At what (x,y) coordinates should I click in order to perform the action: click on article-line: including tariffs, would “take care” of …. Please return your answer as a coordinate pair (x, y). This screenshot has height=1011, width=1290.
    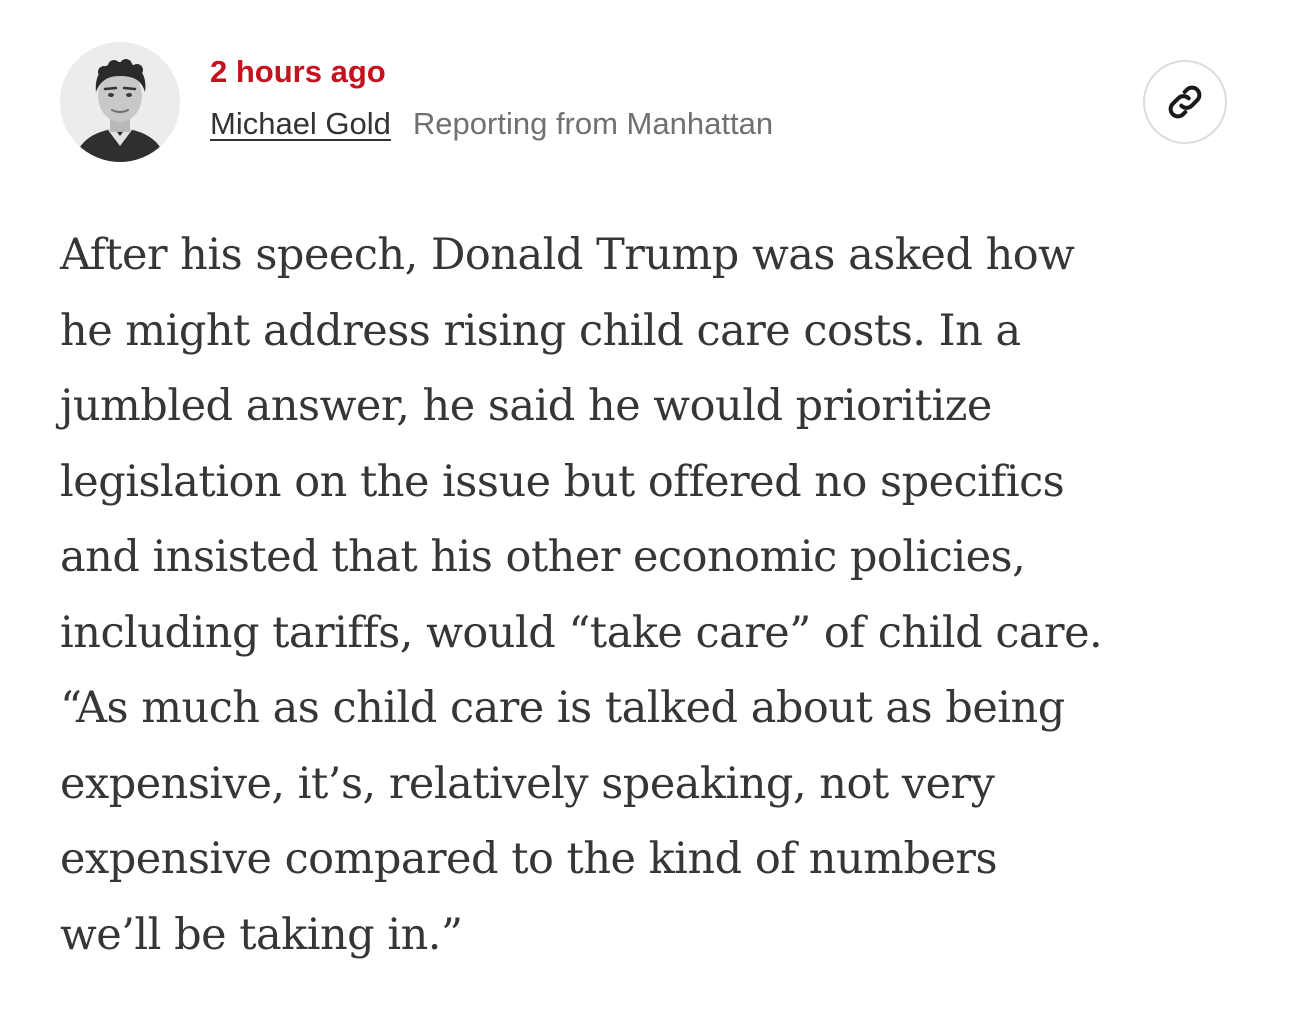
    Looking at the image, I should click on (581, 632).